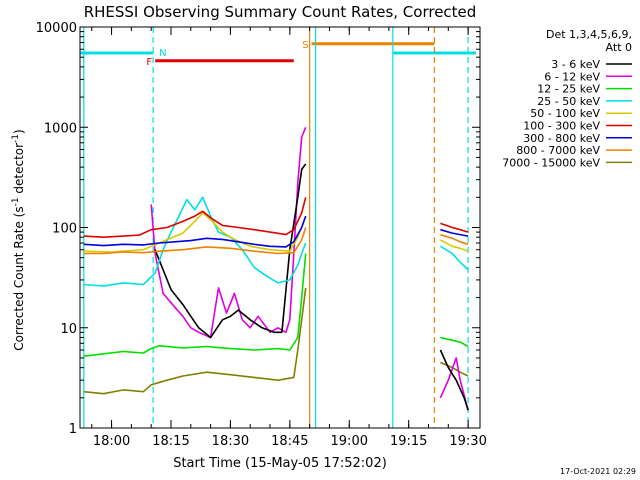  Describe the element at coordinates (111, 441) in the screenshot. I see `x-tick-label: 18:00` at that location.